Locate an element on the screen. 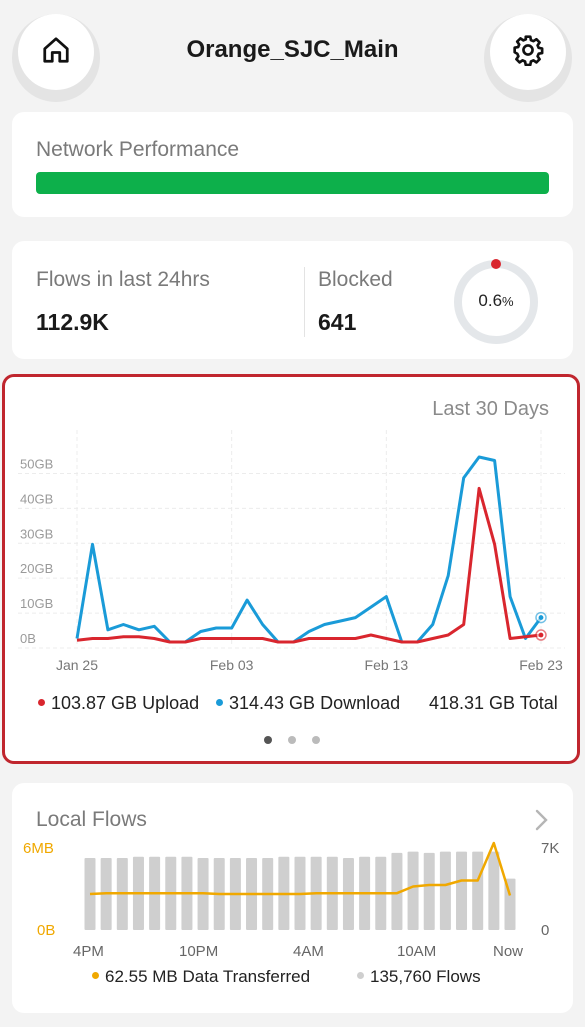  chevron-right-icon is located at coordinates (542, 822).